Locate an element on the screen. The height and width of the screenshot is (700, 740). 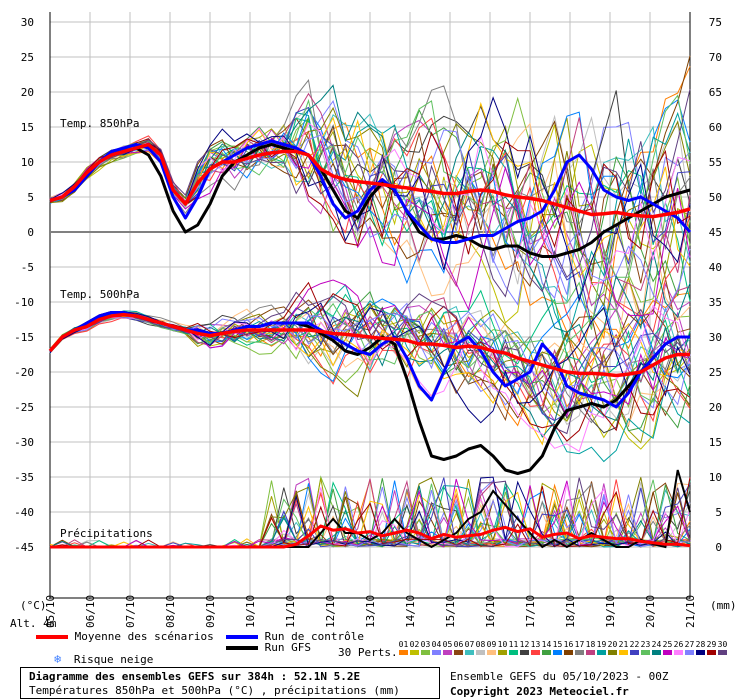
x-tick-label: 17/10 is located at coordinates (530, 611).